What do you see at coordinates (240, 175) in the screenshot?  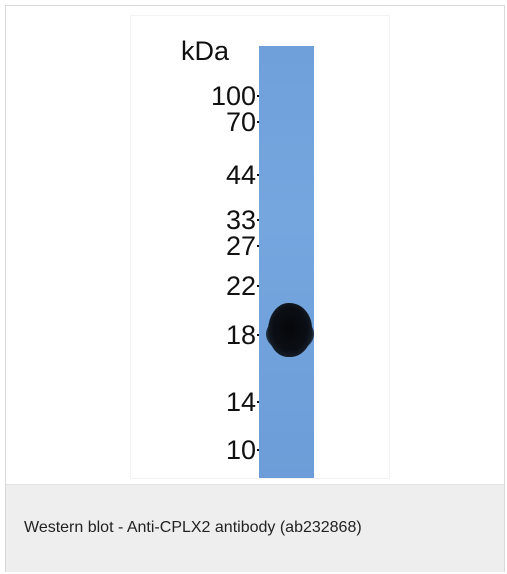 I see `marker-label: 44` at bounding box center [240, 175].